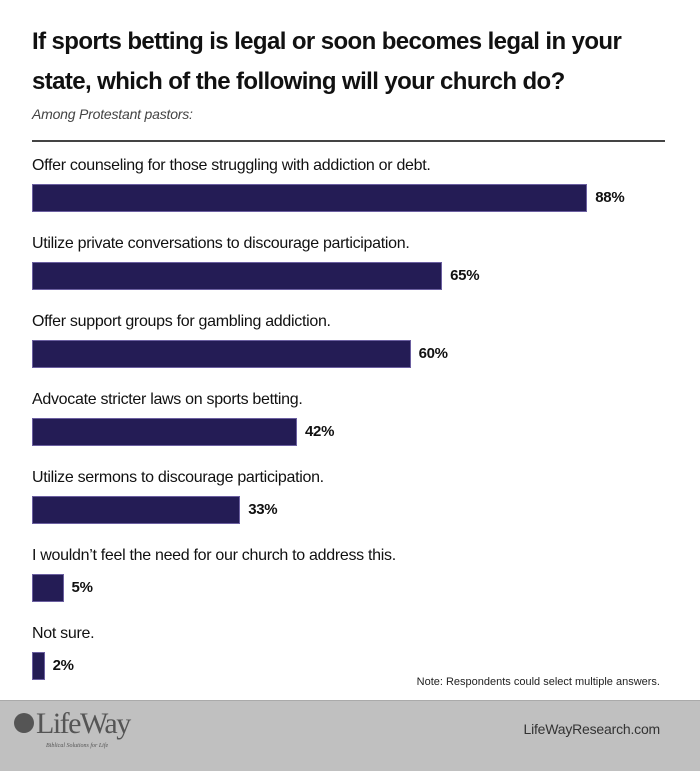 Image resolution: width=700 pixels, height=771 pixels. Describe the element at coordinates (433, 353) in the screenshot. I see `value-label: 60%` at that location.